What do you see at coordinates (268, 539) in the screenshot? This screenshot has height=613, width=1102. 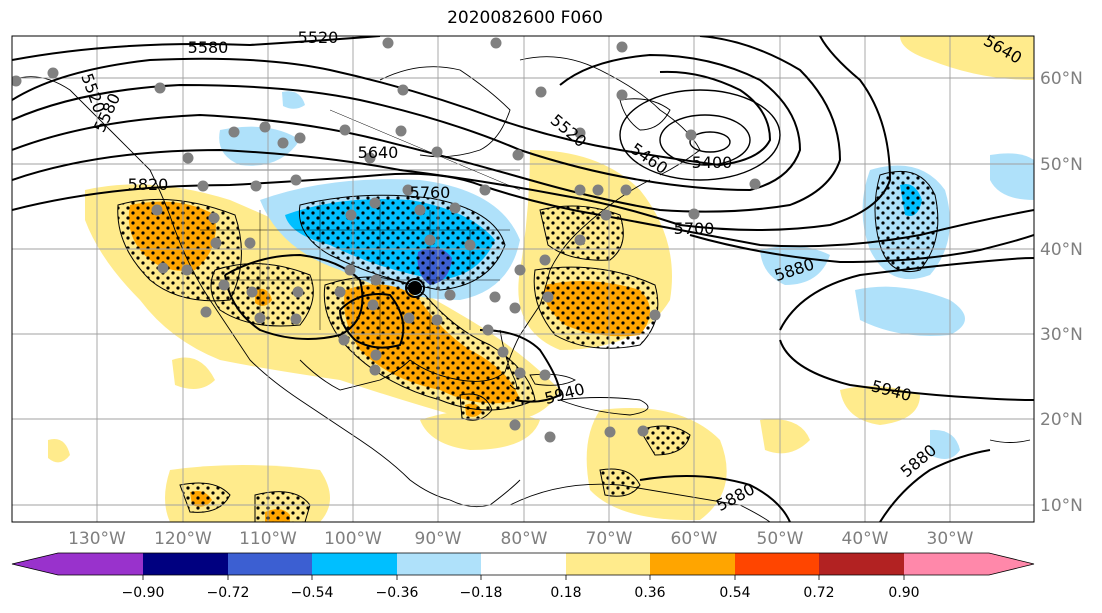 I see `lon-label: 110°W` at bounding box center [268, 539].